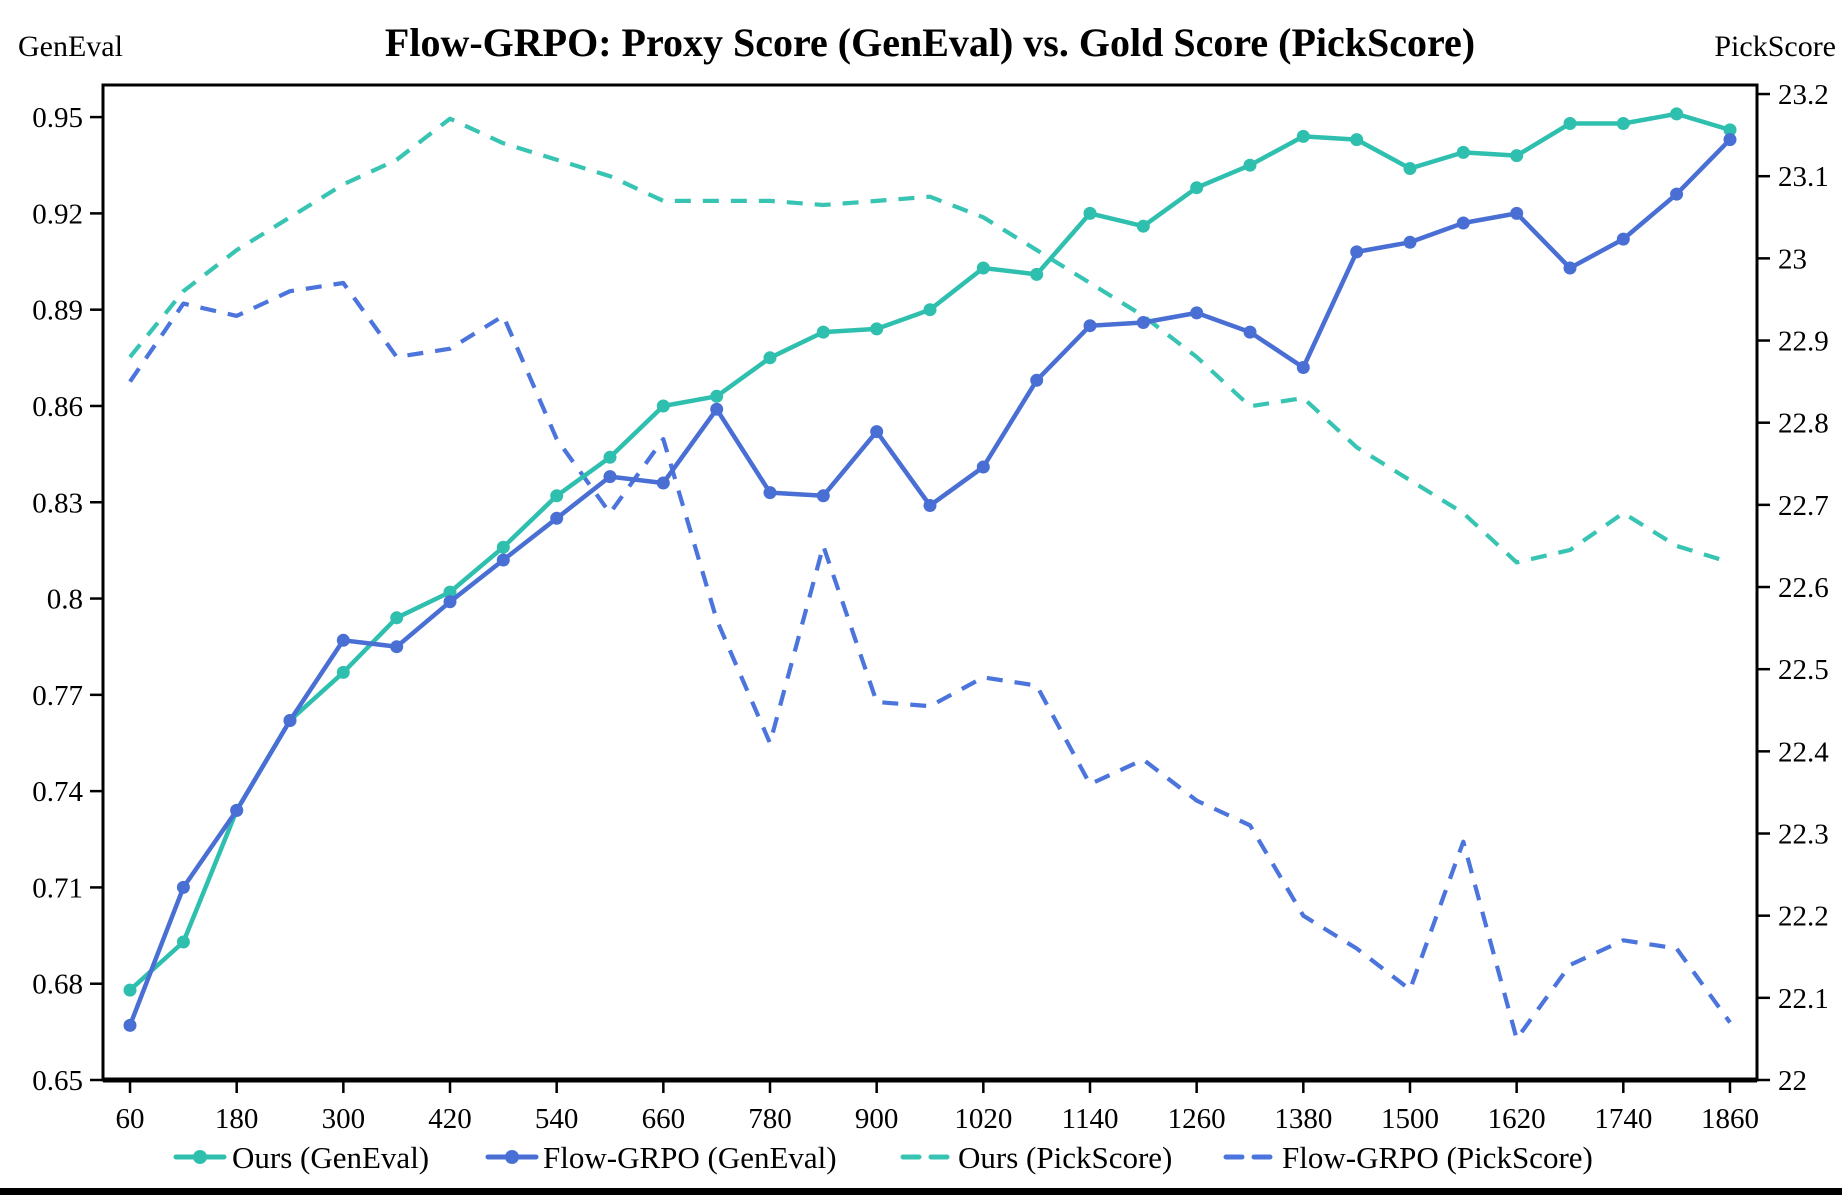 The image size is (1842, 1198). Describe the element at coordinates (1090, 1119) in the screenshot. I see `x-tick-label: 1140` at that location.